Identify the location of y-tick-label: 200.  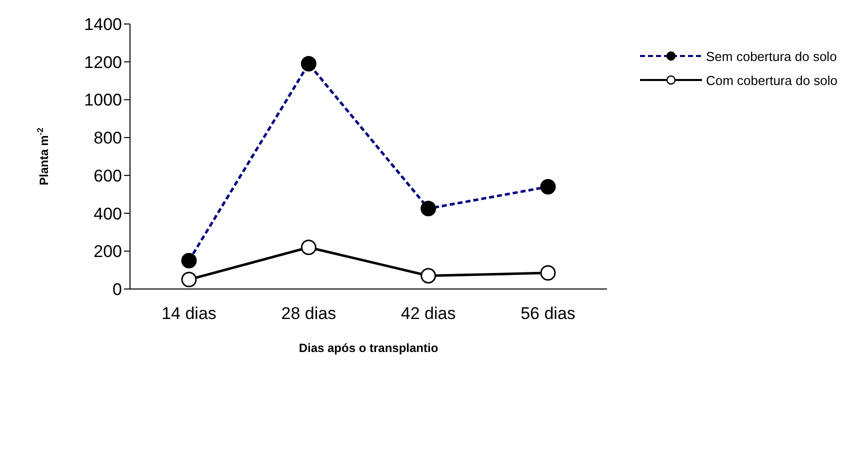
(108, 252).